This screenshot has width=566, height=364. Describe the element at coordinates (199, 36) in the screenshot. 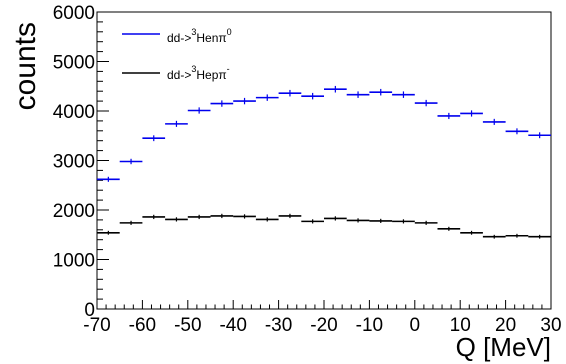

I see `legend-label-dd-3hen-pi0: dd->3Henπ0` at that location.